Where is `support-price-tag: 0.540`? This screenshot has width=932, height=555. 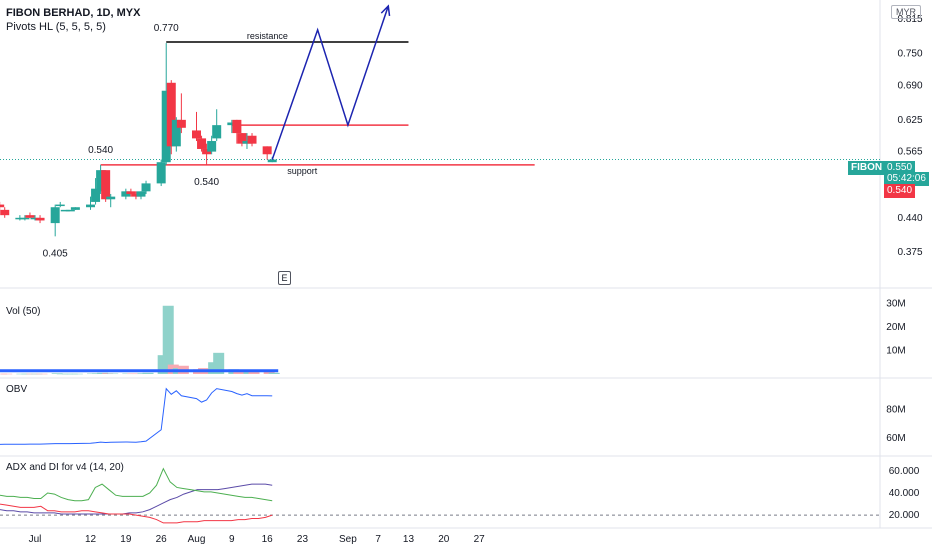
support-price-tag: 0.540 is located at coordinates (900, 191).